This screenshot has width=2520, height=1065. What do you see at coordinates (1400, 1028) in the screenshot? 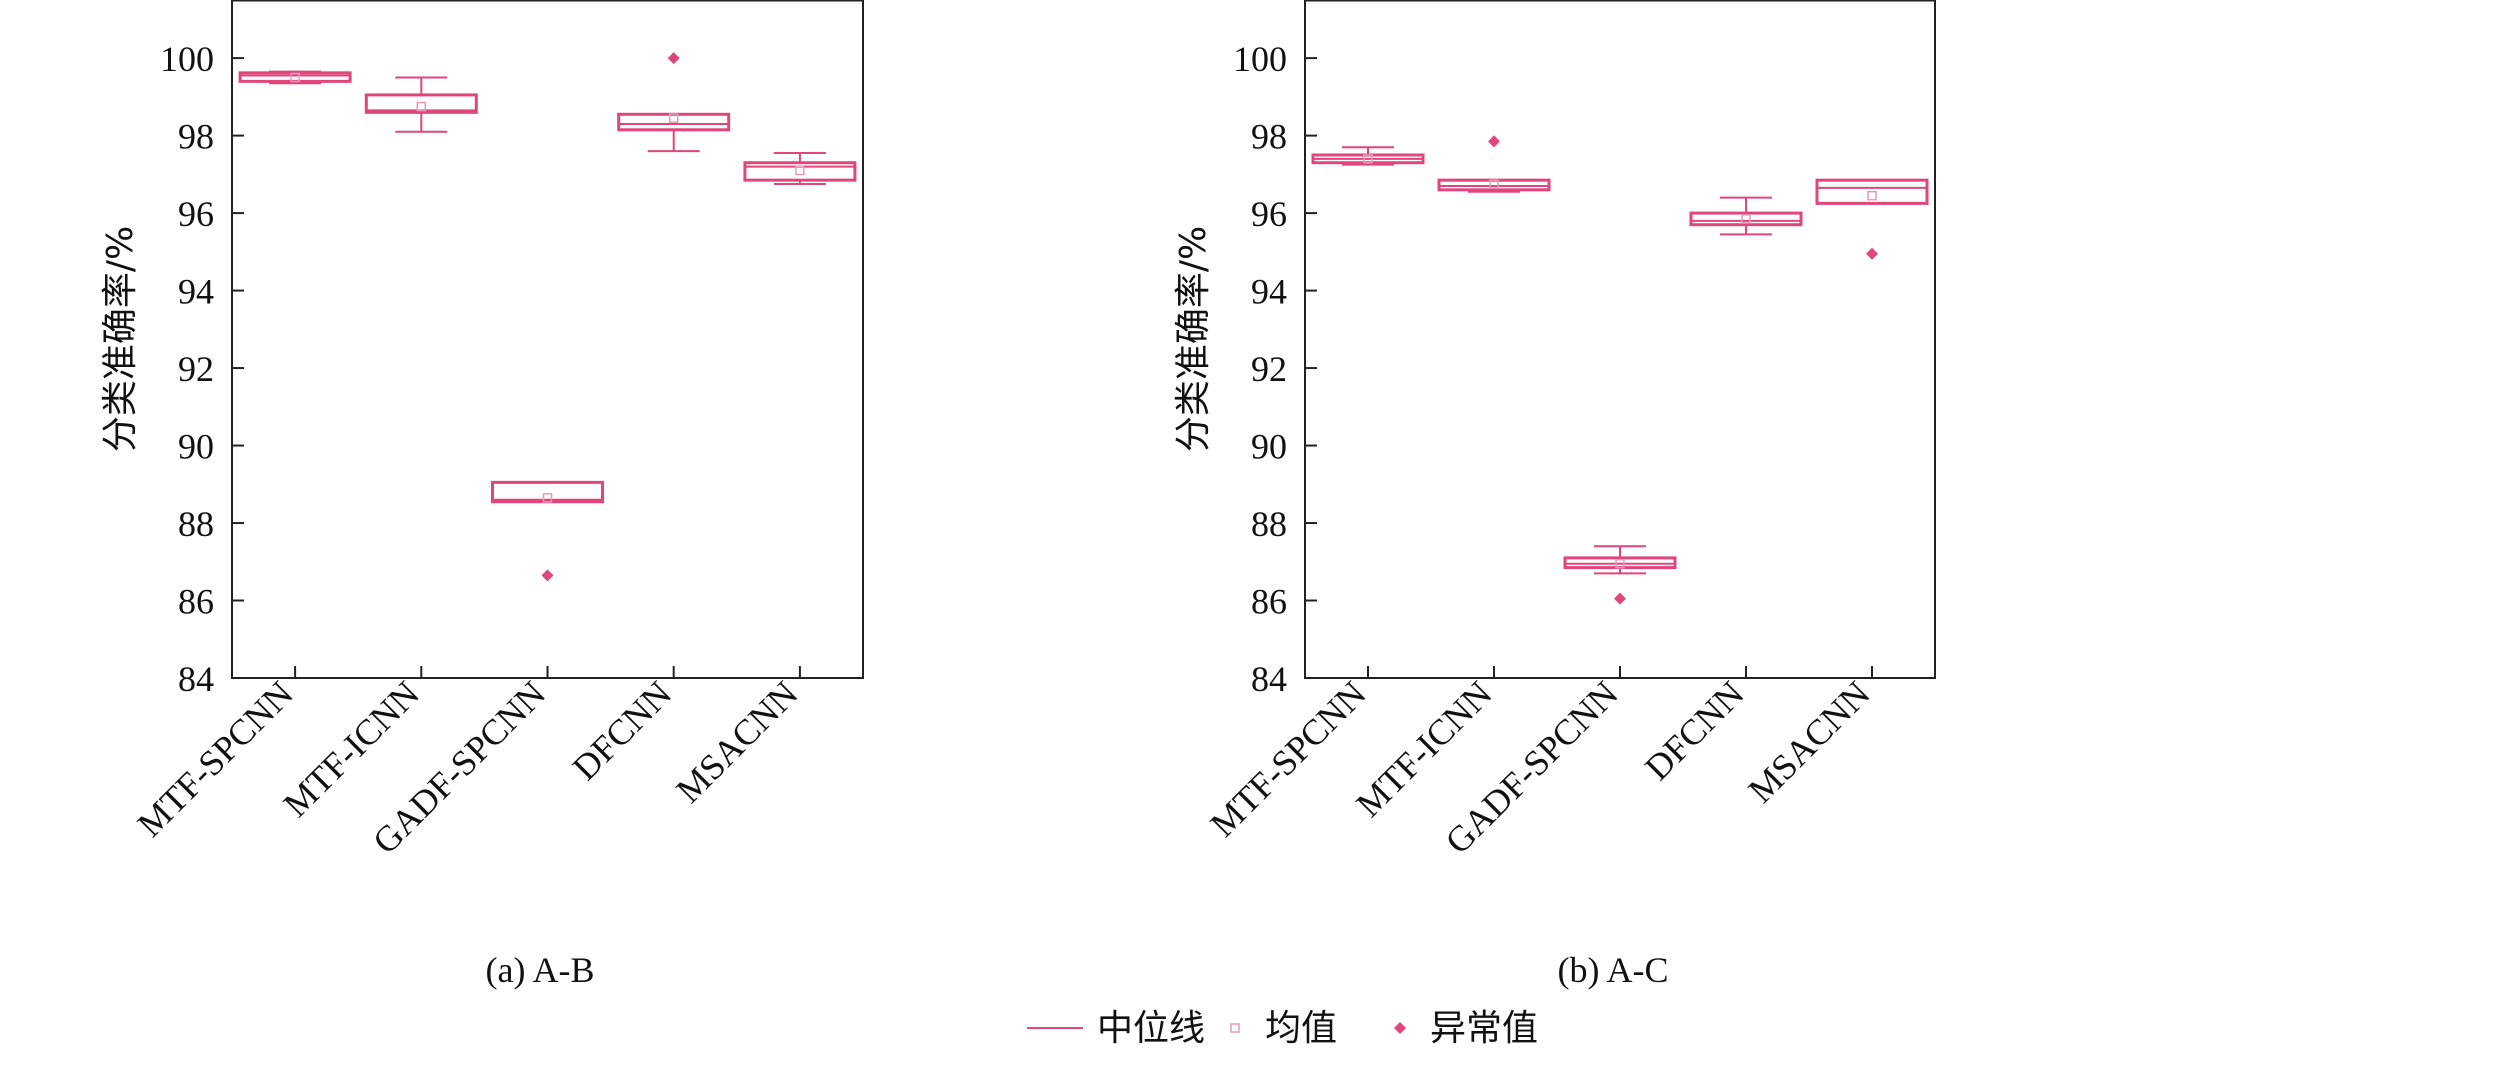
I see `legend-outlier-symbol` at bounding box center [1400, 1028].